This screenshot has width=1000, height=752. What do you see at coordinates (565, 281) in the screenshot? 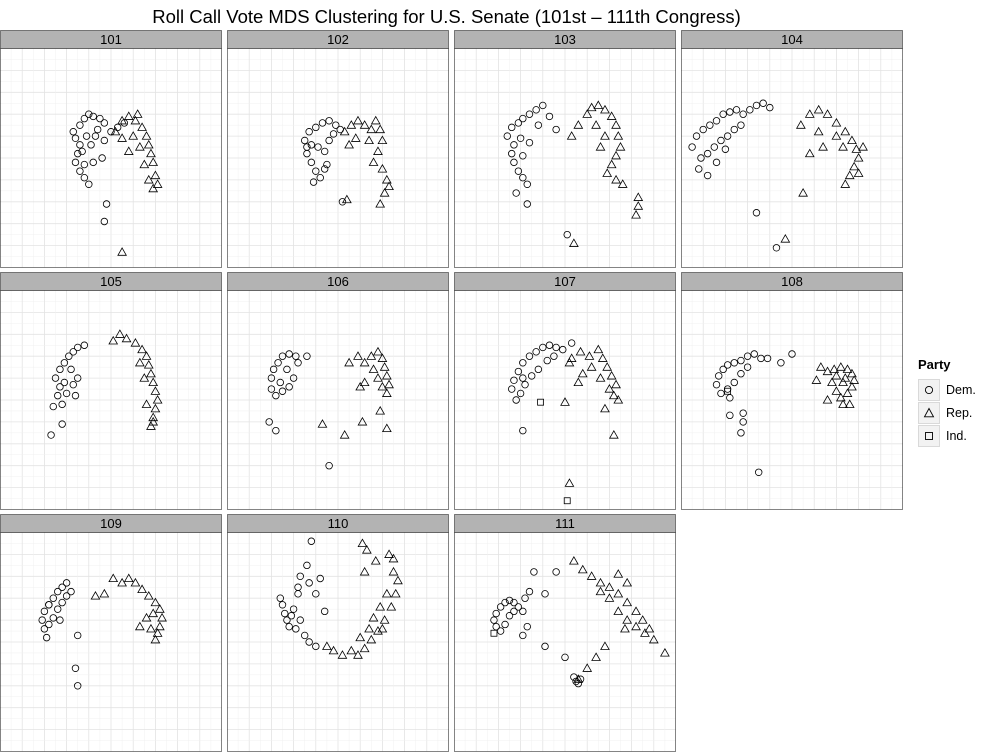
I see `facet-strip-label: 107` at bounding box center [565, 281].